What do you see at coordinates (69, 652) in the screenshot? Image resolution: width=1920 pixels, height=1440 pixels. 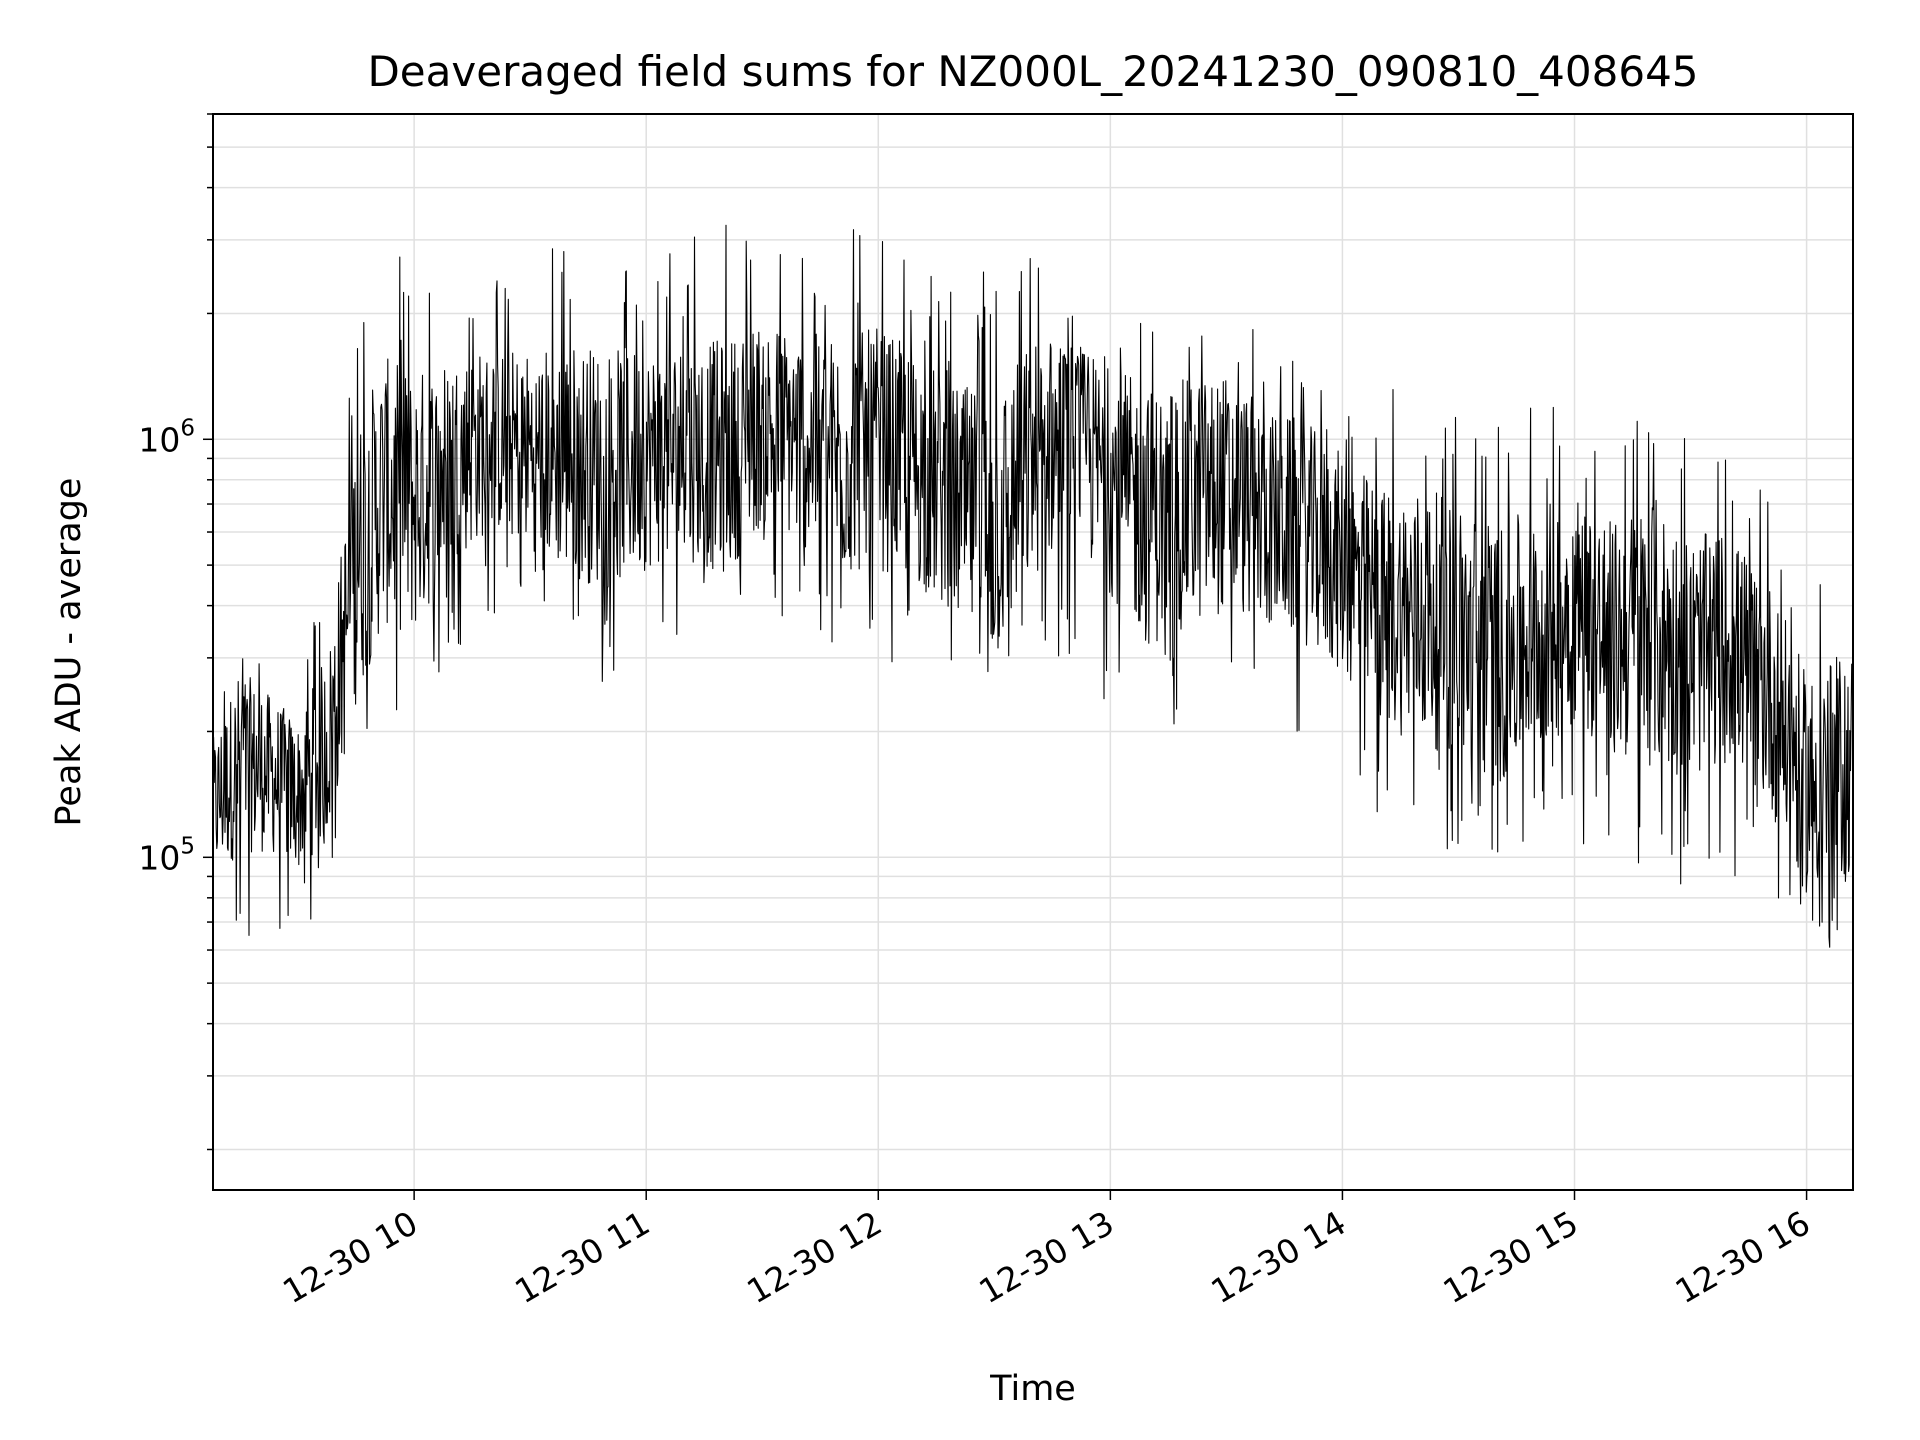 I see `y-axis-label: Peak ADU - average` at bounding box center [69, 652].